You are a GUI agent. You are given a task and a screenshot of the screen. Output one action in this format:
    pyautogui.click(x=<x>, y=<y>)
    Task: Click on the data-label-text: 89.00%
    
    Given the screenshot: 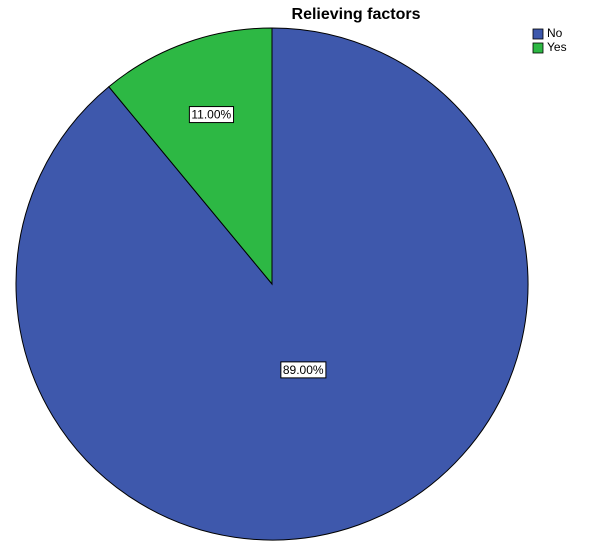 What is the action you would take?
    pyautogui.click(x=303, y=370)
    